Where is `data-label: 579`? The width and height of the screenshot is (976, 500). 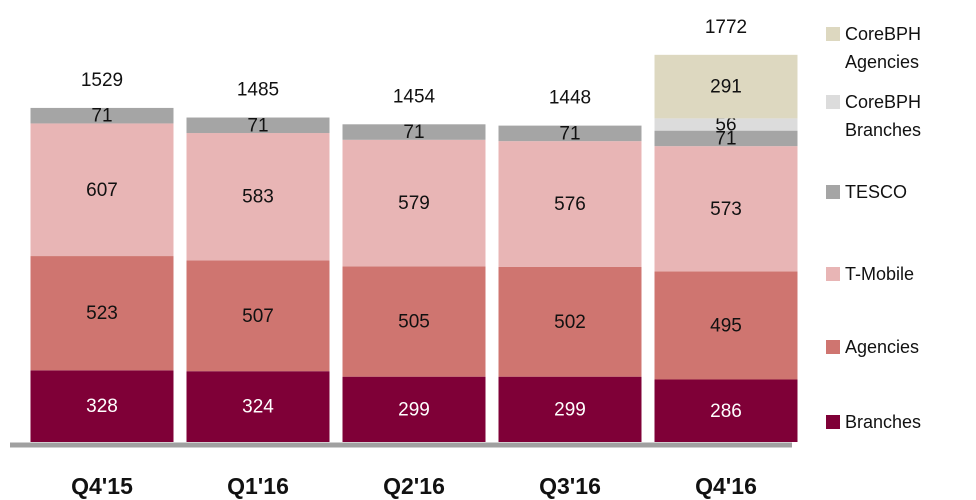 data-label: 579 is located at coordinates (414, 203).